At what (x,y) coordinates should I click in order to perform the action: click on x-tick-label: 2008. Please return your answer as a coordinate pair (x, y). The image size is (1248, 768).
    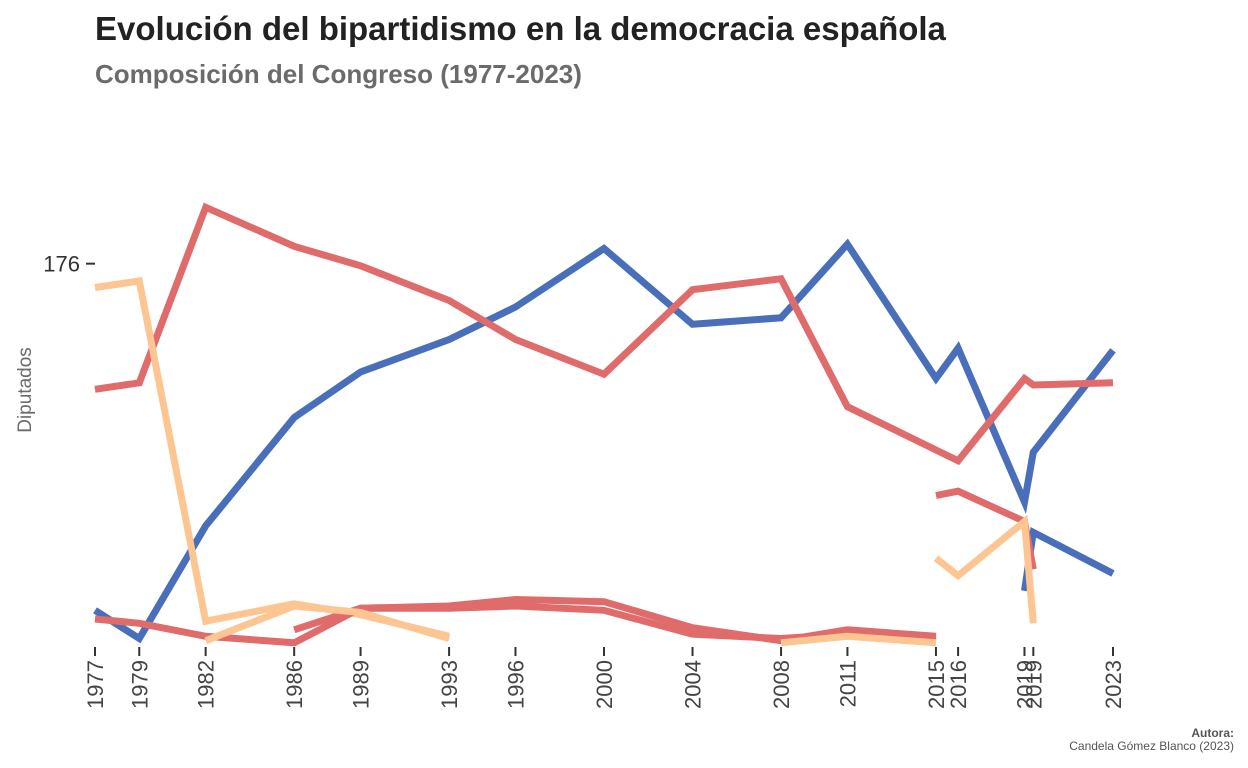
    Looking at the image, I should click on (781, 684).